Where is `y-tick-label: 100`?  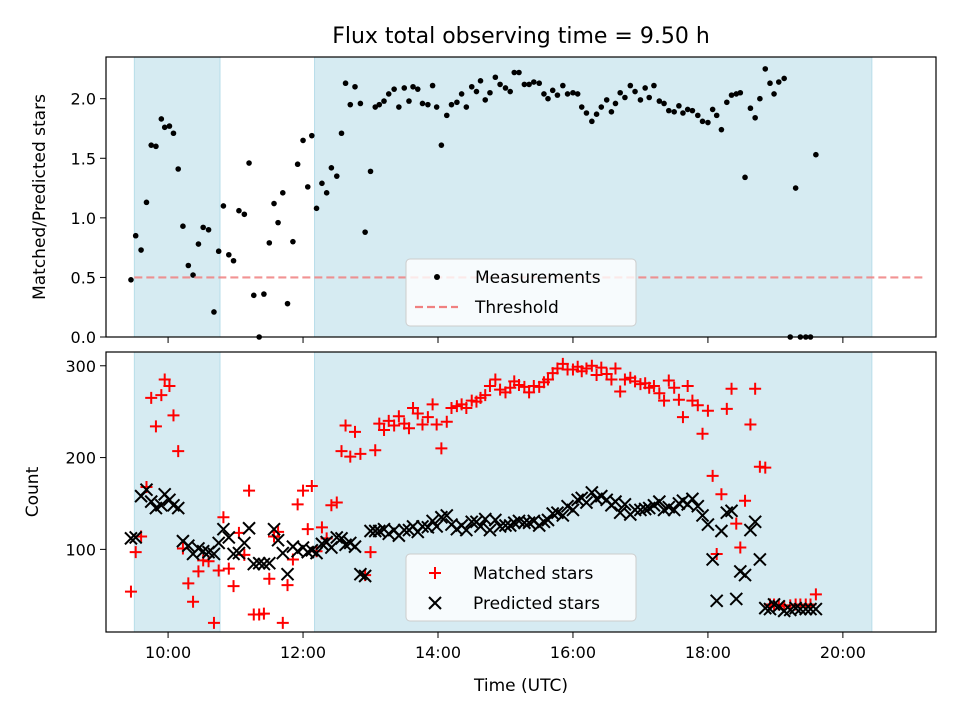
y-tick-label: 100 is located at coordinates (80, 549).